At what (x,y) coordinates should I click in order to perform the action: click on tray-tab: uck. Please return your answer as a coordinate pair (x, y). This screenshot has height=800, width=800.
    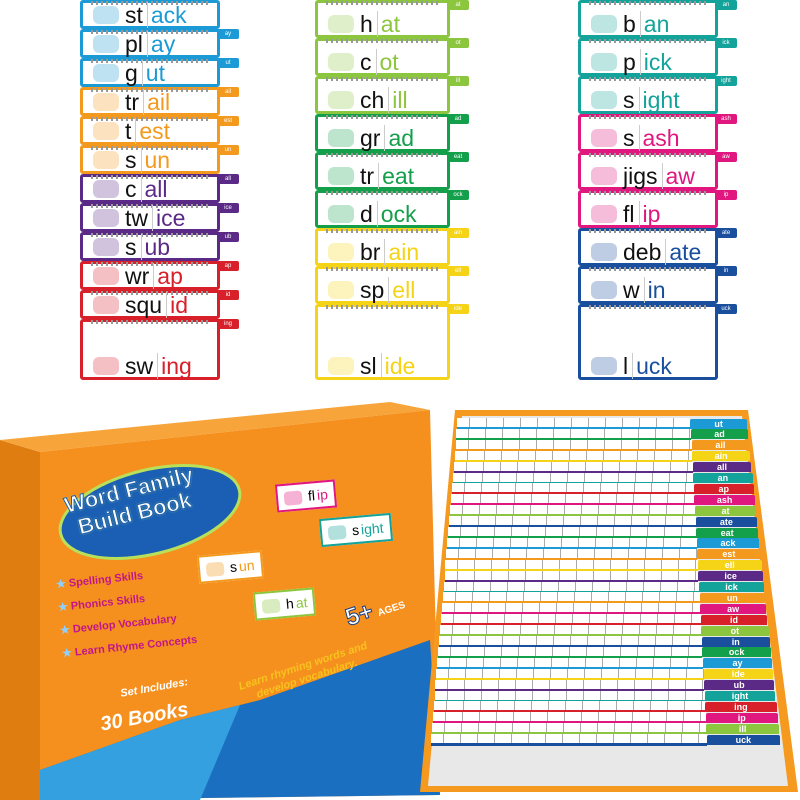
    Looking at the image, I should click on (743, 739).